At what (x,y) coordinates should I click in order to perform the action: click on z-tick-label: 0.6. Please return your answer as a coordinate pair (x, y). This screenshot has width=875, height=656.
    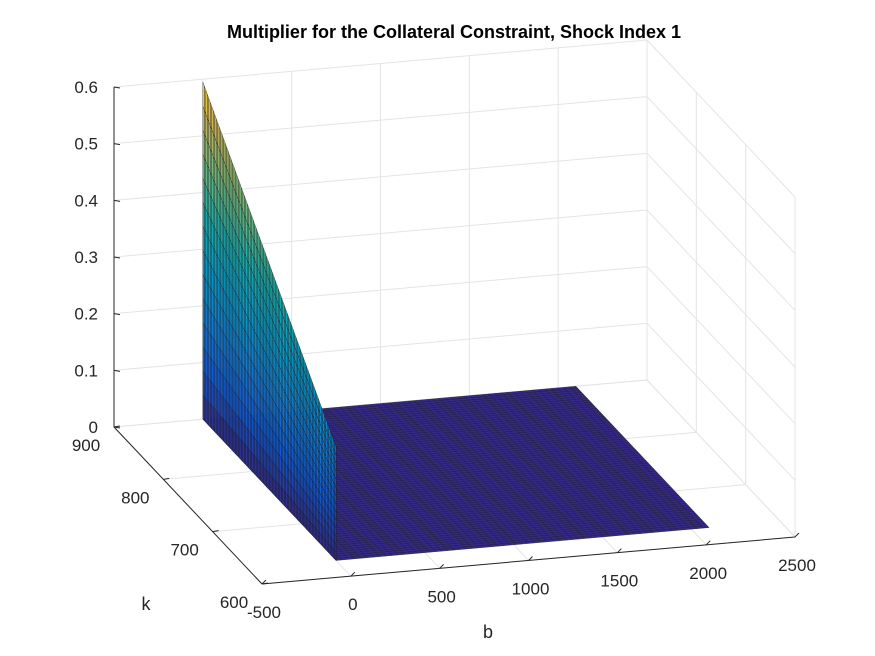
    Looking at the image, I should click on (86, 87).